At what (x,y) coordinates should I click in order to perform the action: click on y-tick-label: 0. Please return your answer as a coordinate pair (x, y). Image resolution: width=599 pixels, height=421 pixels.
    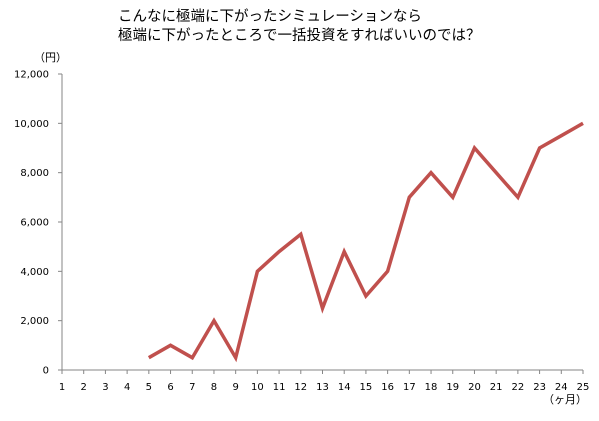
    Looking at the image, I should click on (46, 371).